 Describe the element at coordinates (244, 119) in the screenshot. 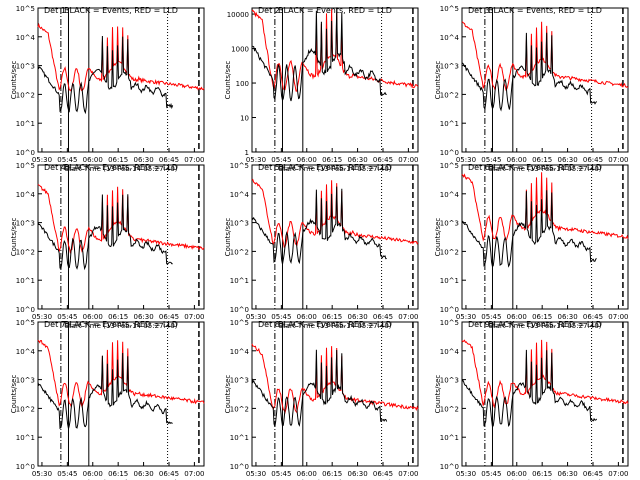

I see `y-tick-label: 10` at that location.